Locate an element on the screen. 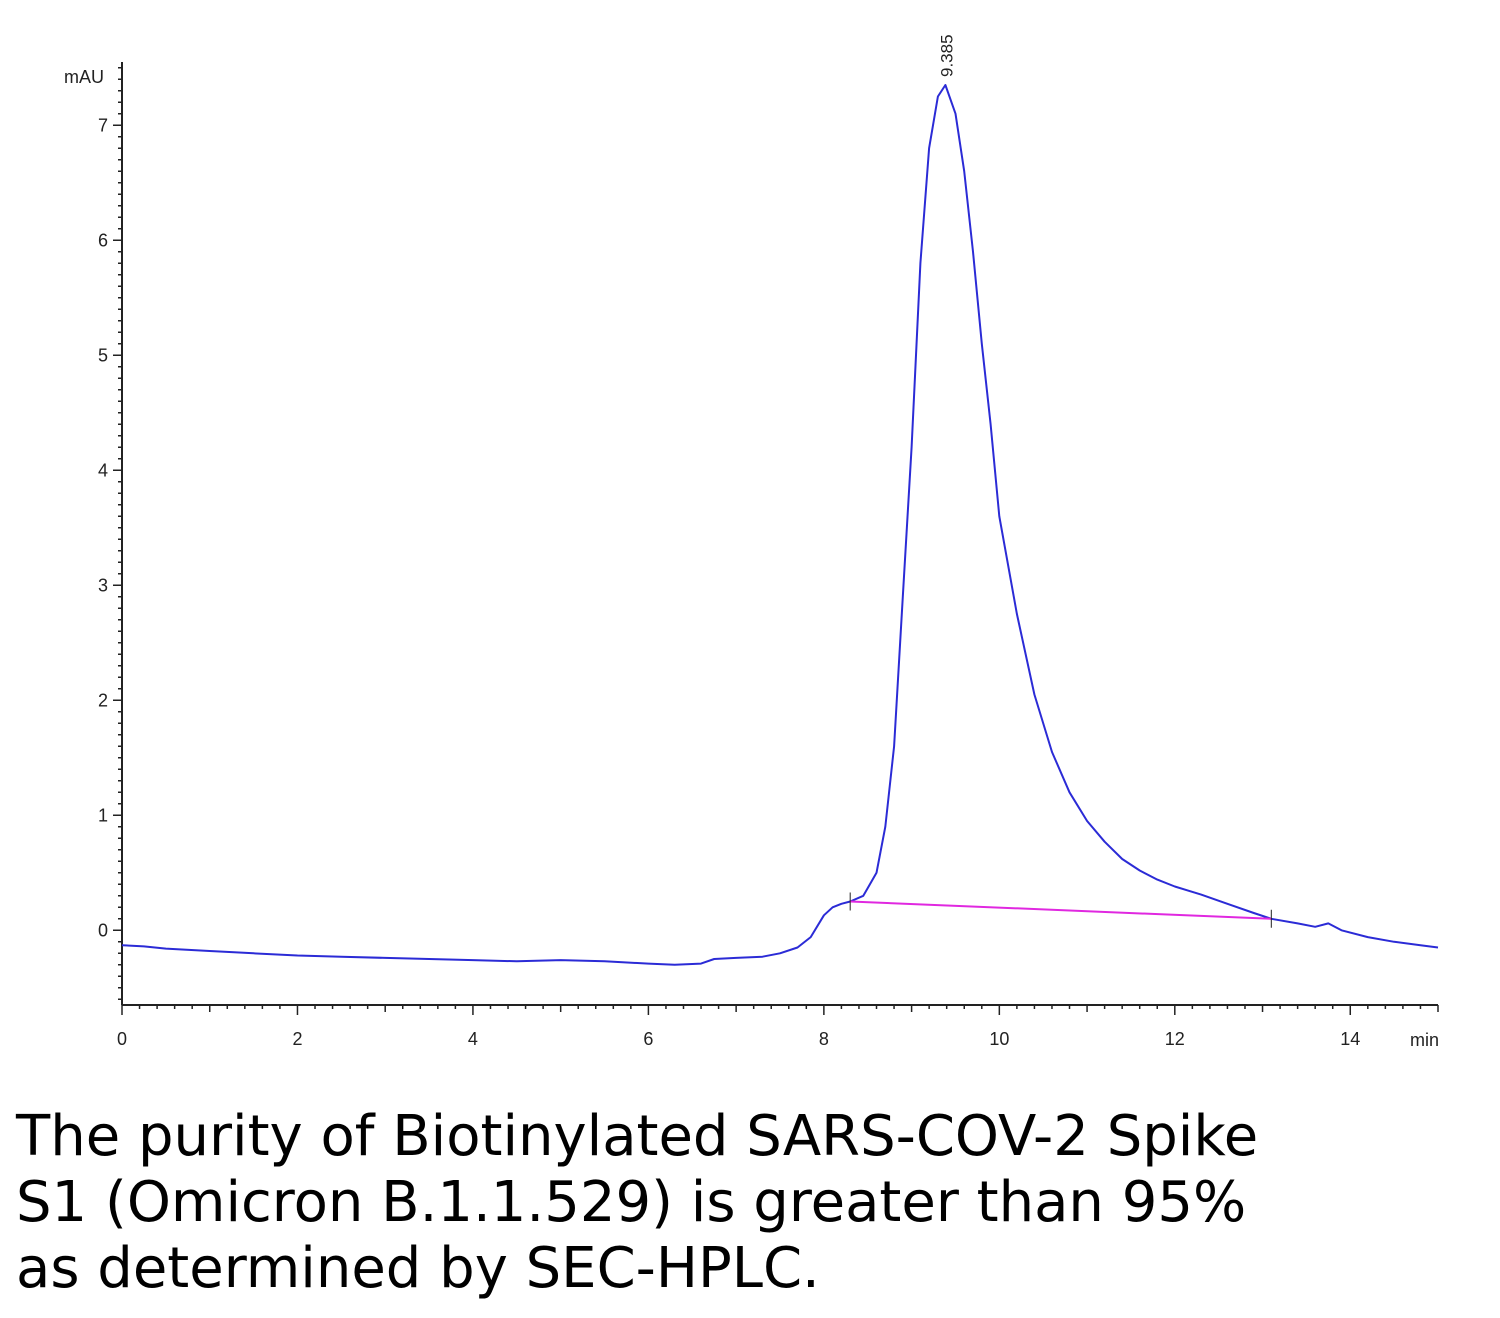 This screenshot has height=1318, width=1500. y-tick-label: 1 is located at coordinates (103, 815).